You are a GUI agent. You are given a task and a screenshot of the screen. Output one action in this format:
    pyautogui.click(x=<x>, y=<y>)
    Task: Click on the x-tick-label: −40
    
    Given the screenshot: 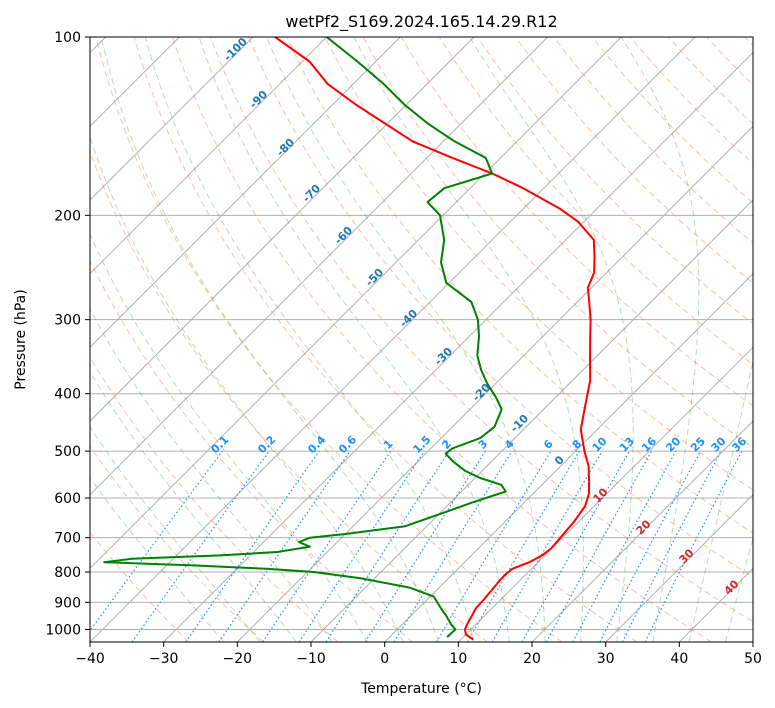 What is the action you would take?
    pyautogui.click(x=90, y=659)
    